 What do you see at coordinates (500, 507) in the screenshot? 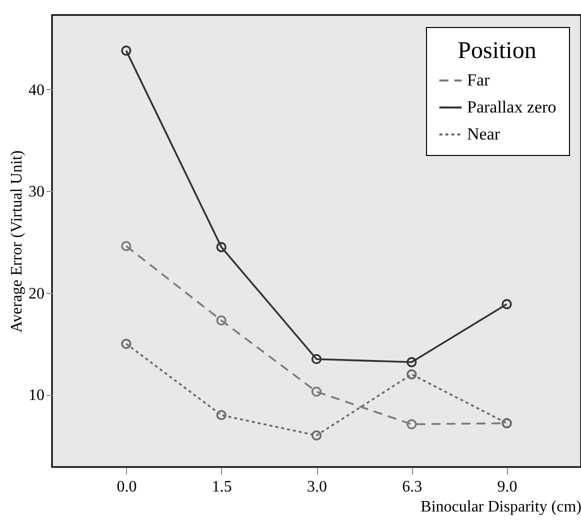
I see `x-axis-title: Binocular Disparity (cm)` at bounding box center [500, 507].